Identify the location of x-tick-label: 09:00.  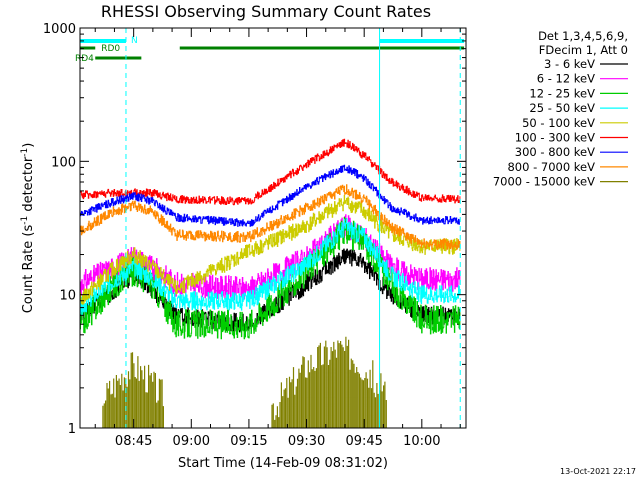
(191, 441).